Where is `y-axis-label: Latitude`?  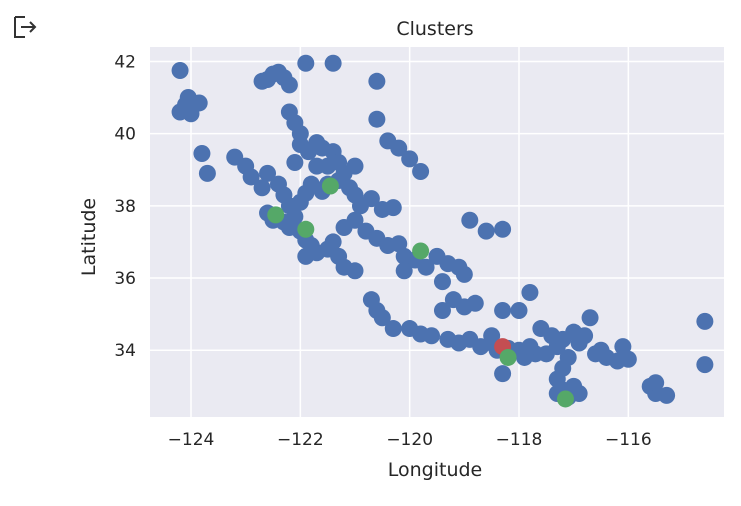 y-axis-label: Latitude is located at coordinates (89, 237).